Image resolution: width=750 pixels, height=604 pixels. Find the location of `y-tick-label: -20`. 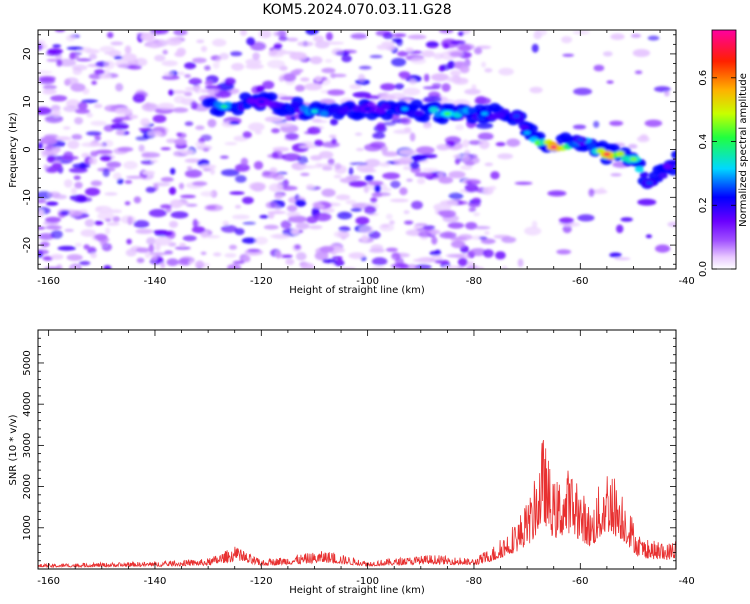

y-tick-label: -20 is located at coordinates (27, 245).